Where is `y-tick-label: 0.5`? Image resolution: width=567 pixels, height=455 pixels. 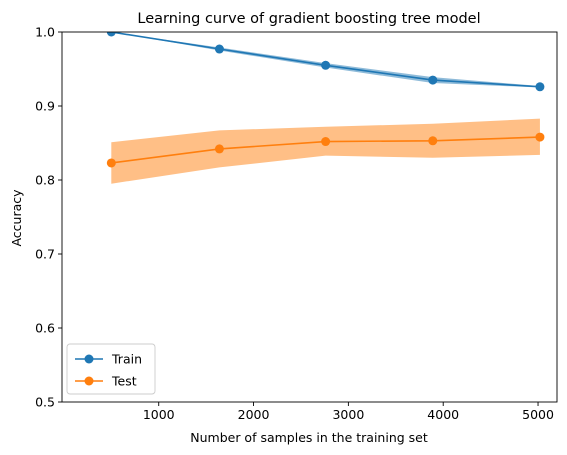
y-tick-label: 0.5 is located at coordinates (45, 402).